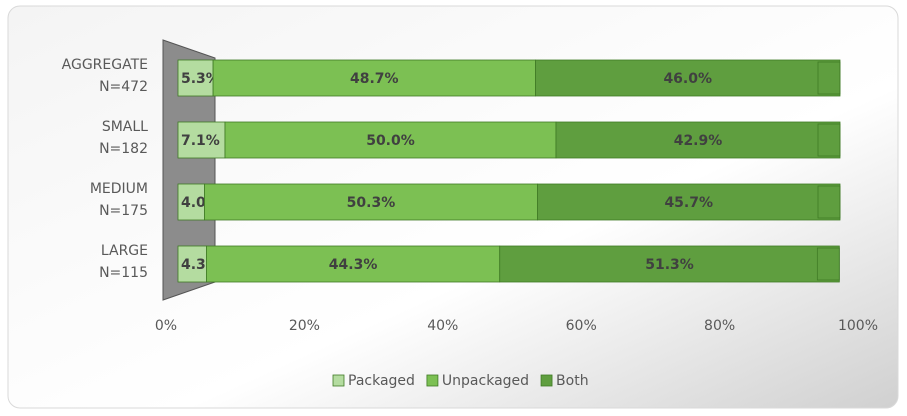 The width and height of the screenshot is (907, 416). I want to click on data-label: 51.3%, so click(669, 265).